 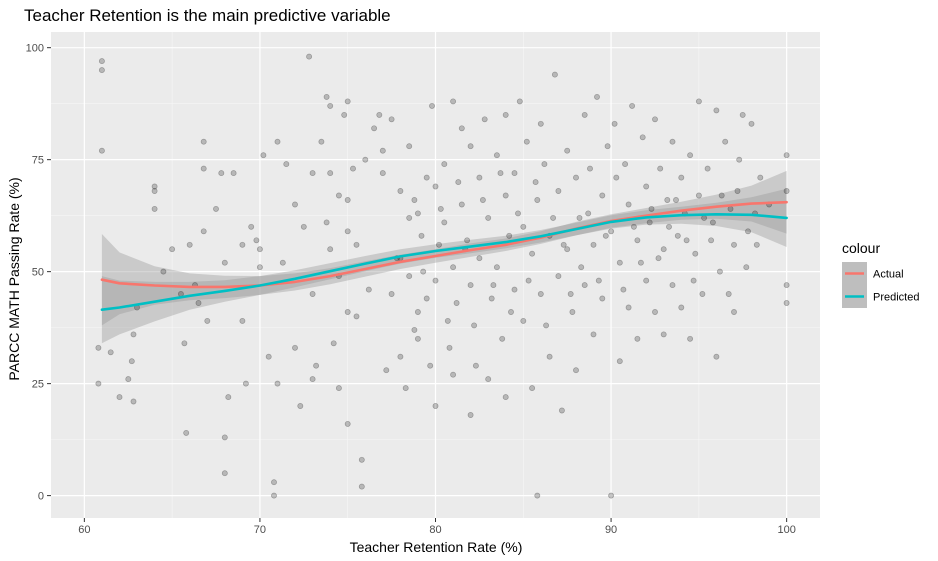 I want to click on legend: colour Actual Predicted, so click(x=880, y=274).